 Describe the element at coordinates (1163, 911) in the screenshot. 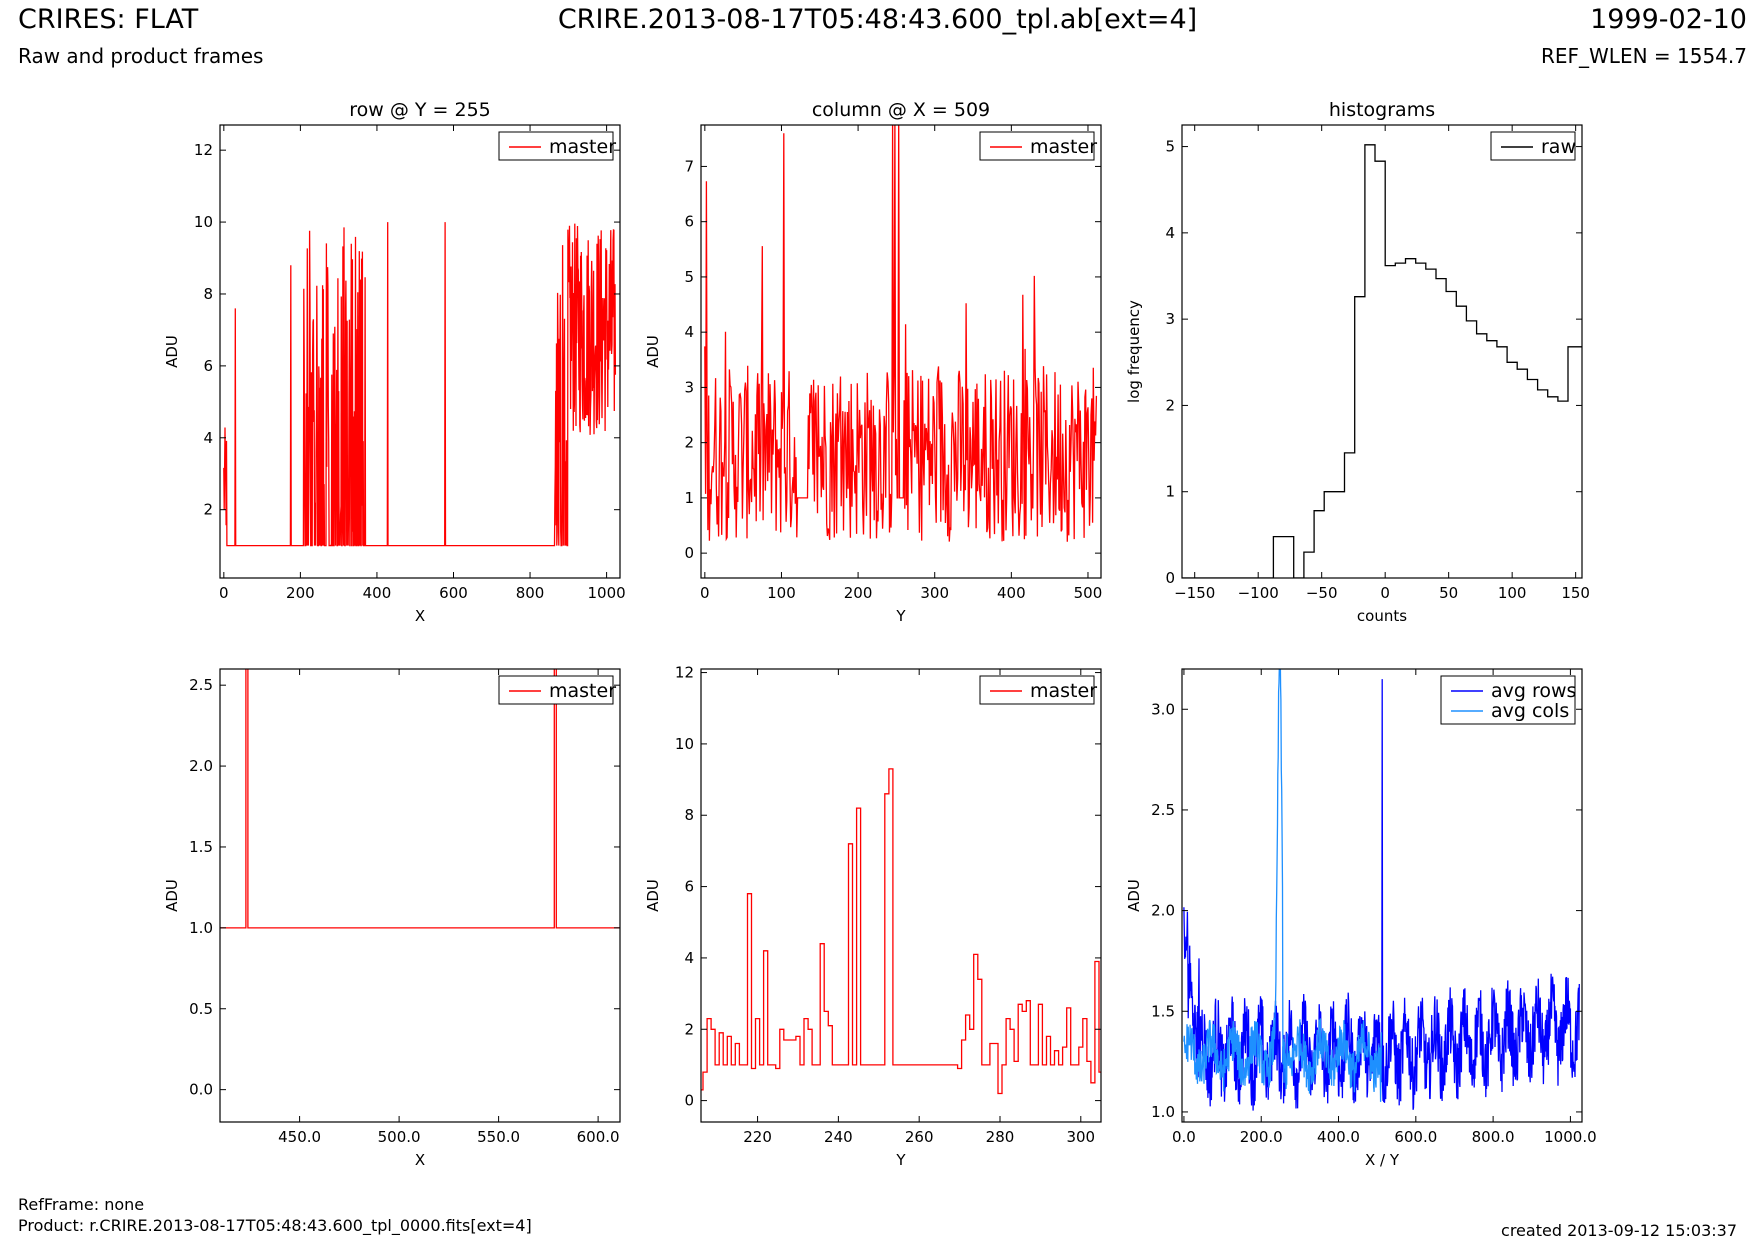

I see `y-tick-label: 2.0` at that location.